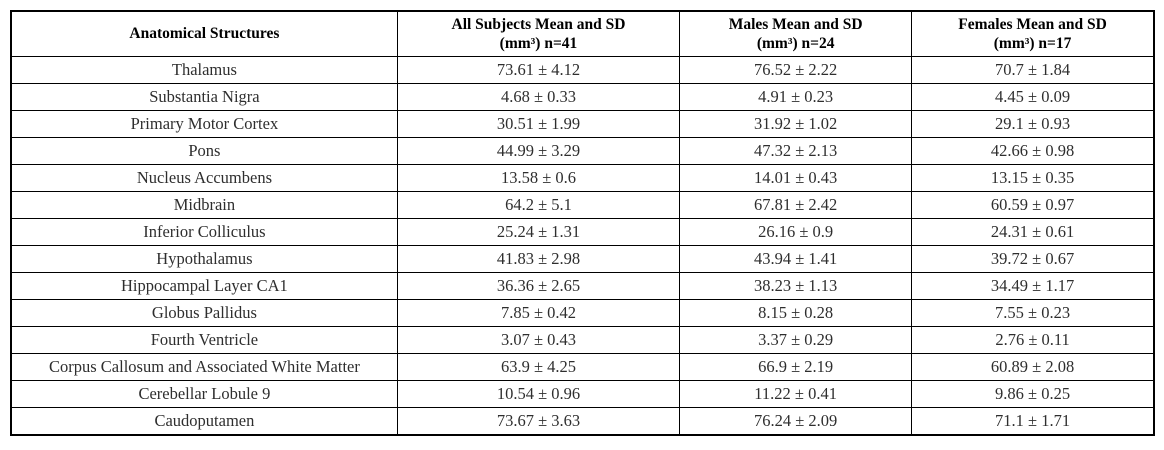 The width and height of the screenshot is (1164, 450). Describe the element at coordinates (538, 43) in the screenshot. I see `header-label-line2: (mm³) n=41` at that location.